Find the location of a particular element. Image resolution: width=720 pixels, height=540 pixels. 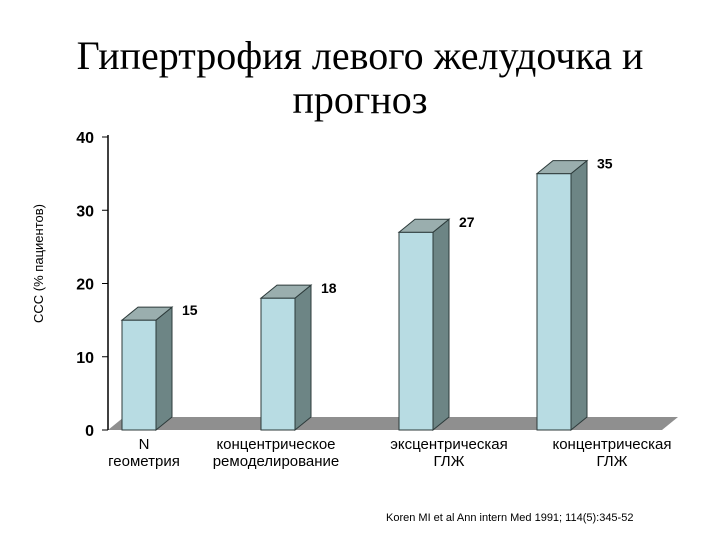

y-tick-label: 30 is located at coordinates (85, 211).